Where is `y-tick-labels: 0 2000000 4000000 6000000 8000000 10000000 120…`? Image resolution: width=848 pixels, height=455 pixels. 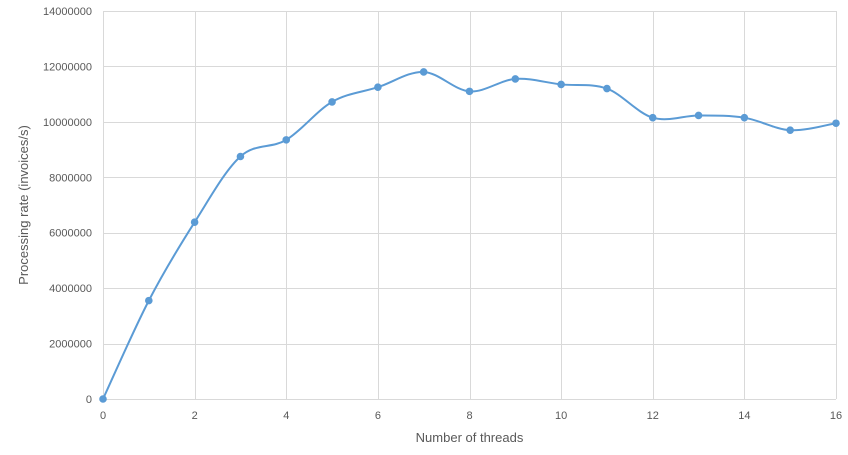 y-tick-labels: 0 2000000 4000000 6000000 8000000 10000000 120… is located at coordinates (67, 206).